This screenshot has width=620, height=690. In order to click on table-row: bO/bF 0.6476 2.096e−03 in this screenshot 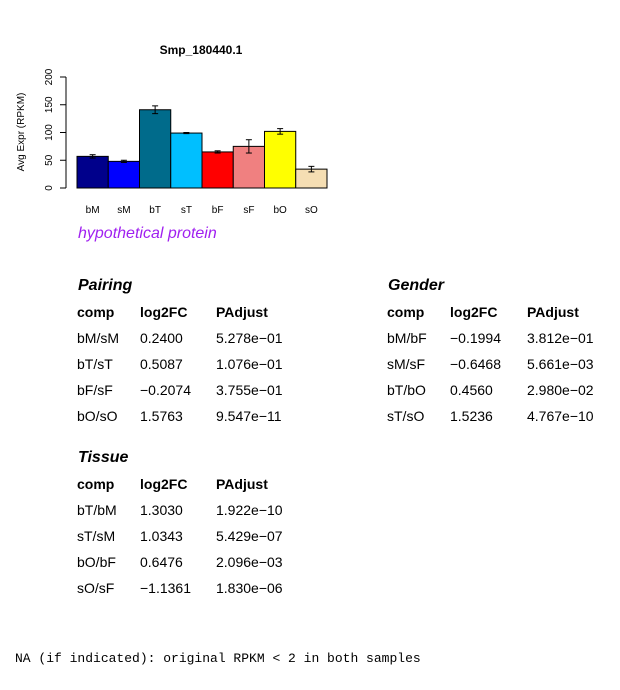, I will do `click(191, 567)`.